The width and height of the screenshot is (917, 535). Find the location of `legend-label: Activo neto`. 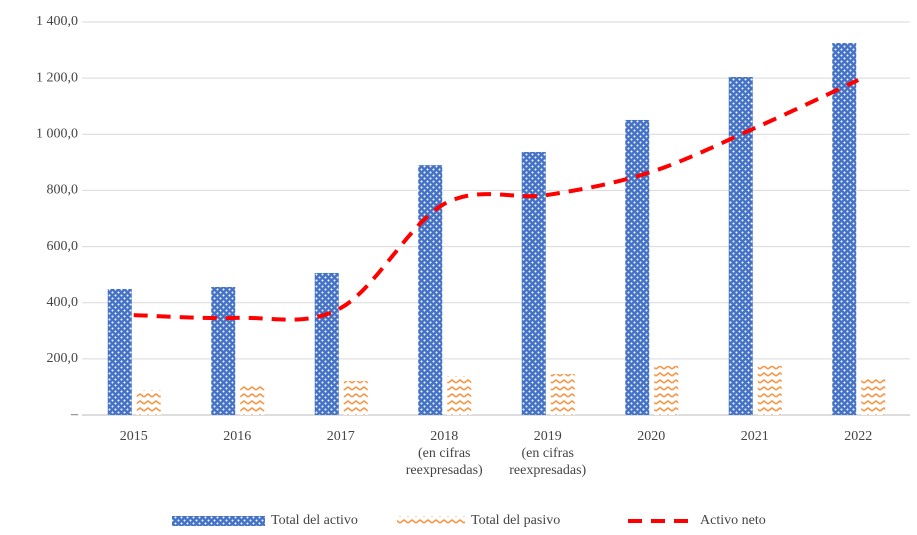

legend-label: Activo neto is located at coordinates (733, 520).